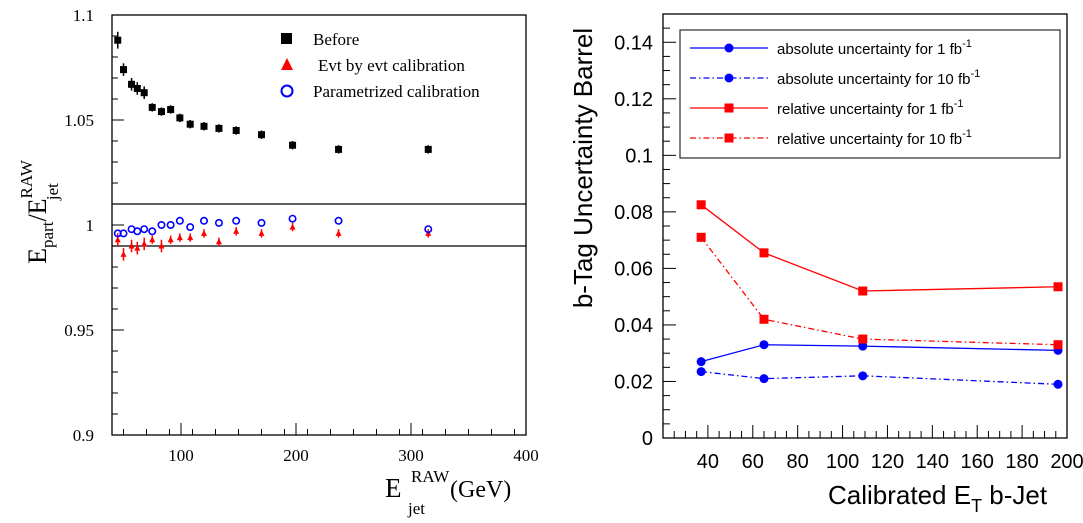  I want to click on left-y-axis-label: Epart/ERAW jet, so click(39, 211).